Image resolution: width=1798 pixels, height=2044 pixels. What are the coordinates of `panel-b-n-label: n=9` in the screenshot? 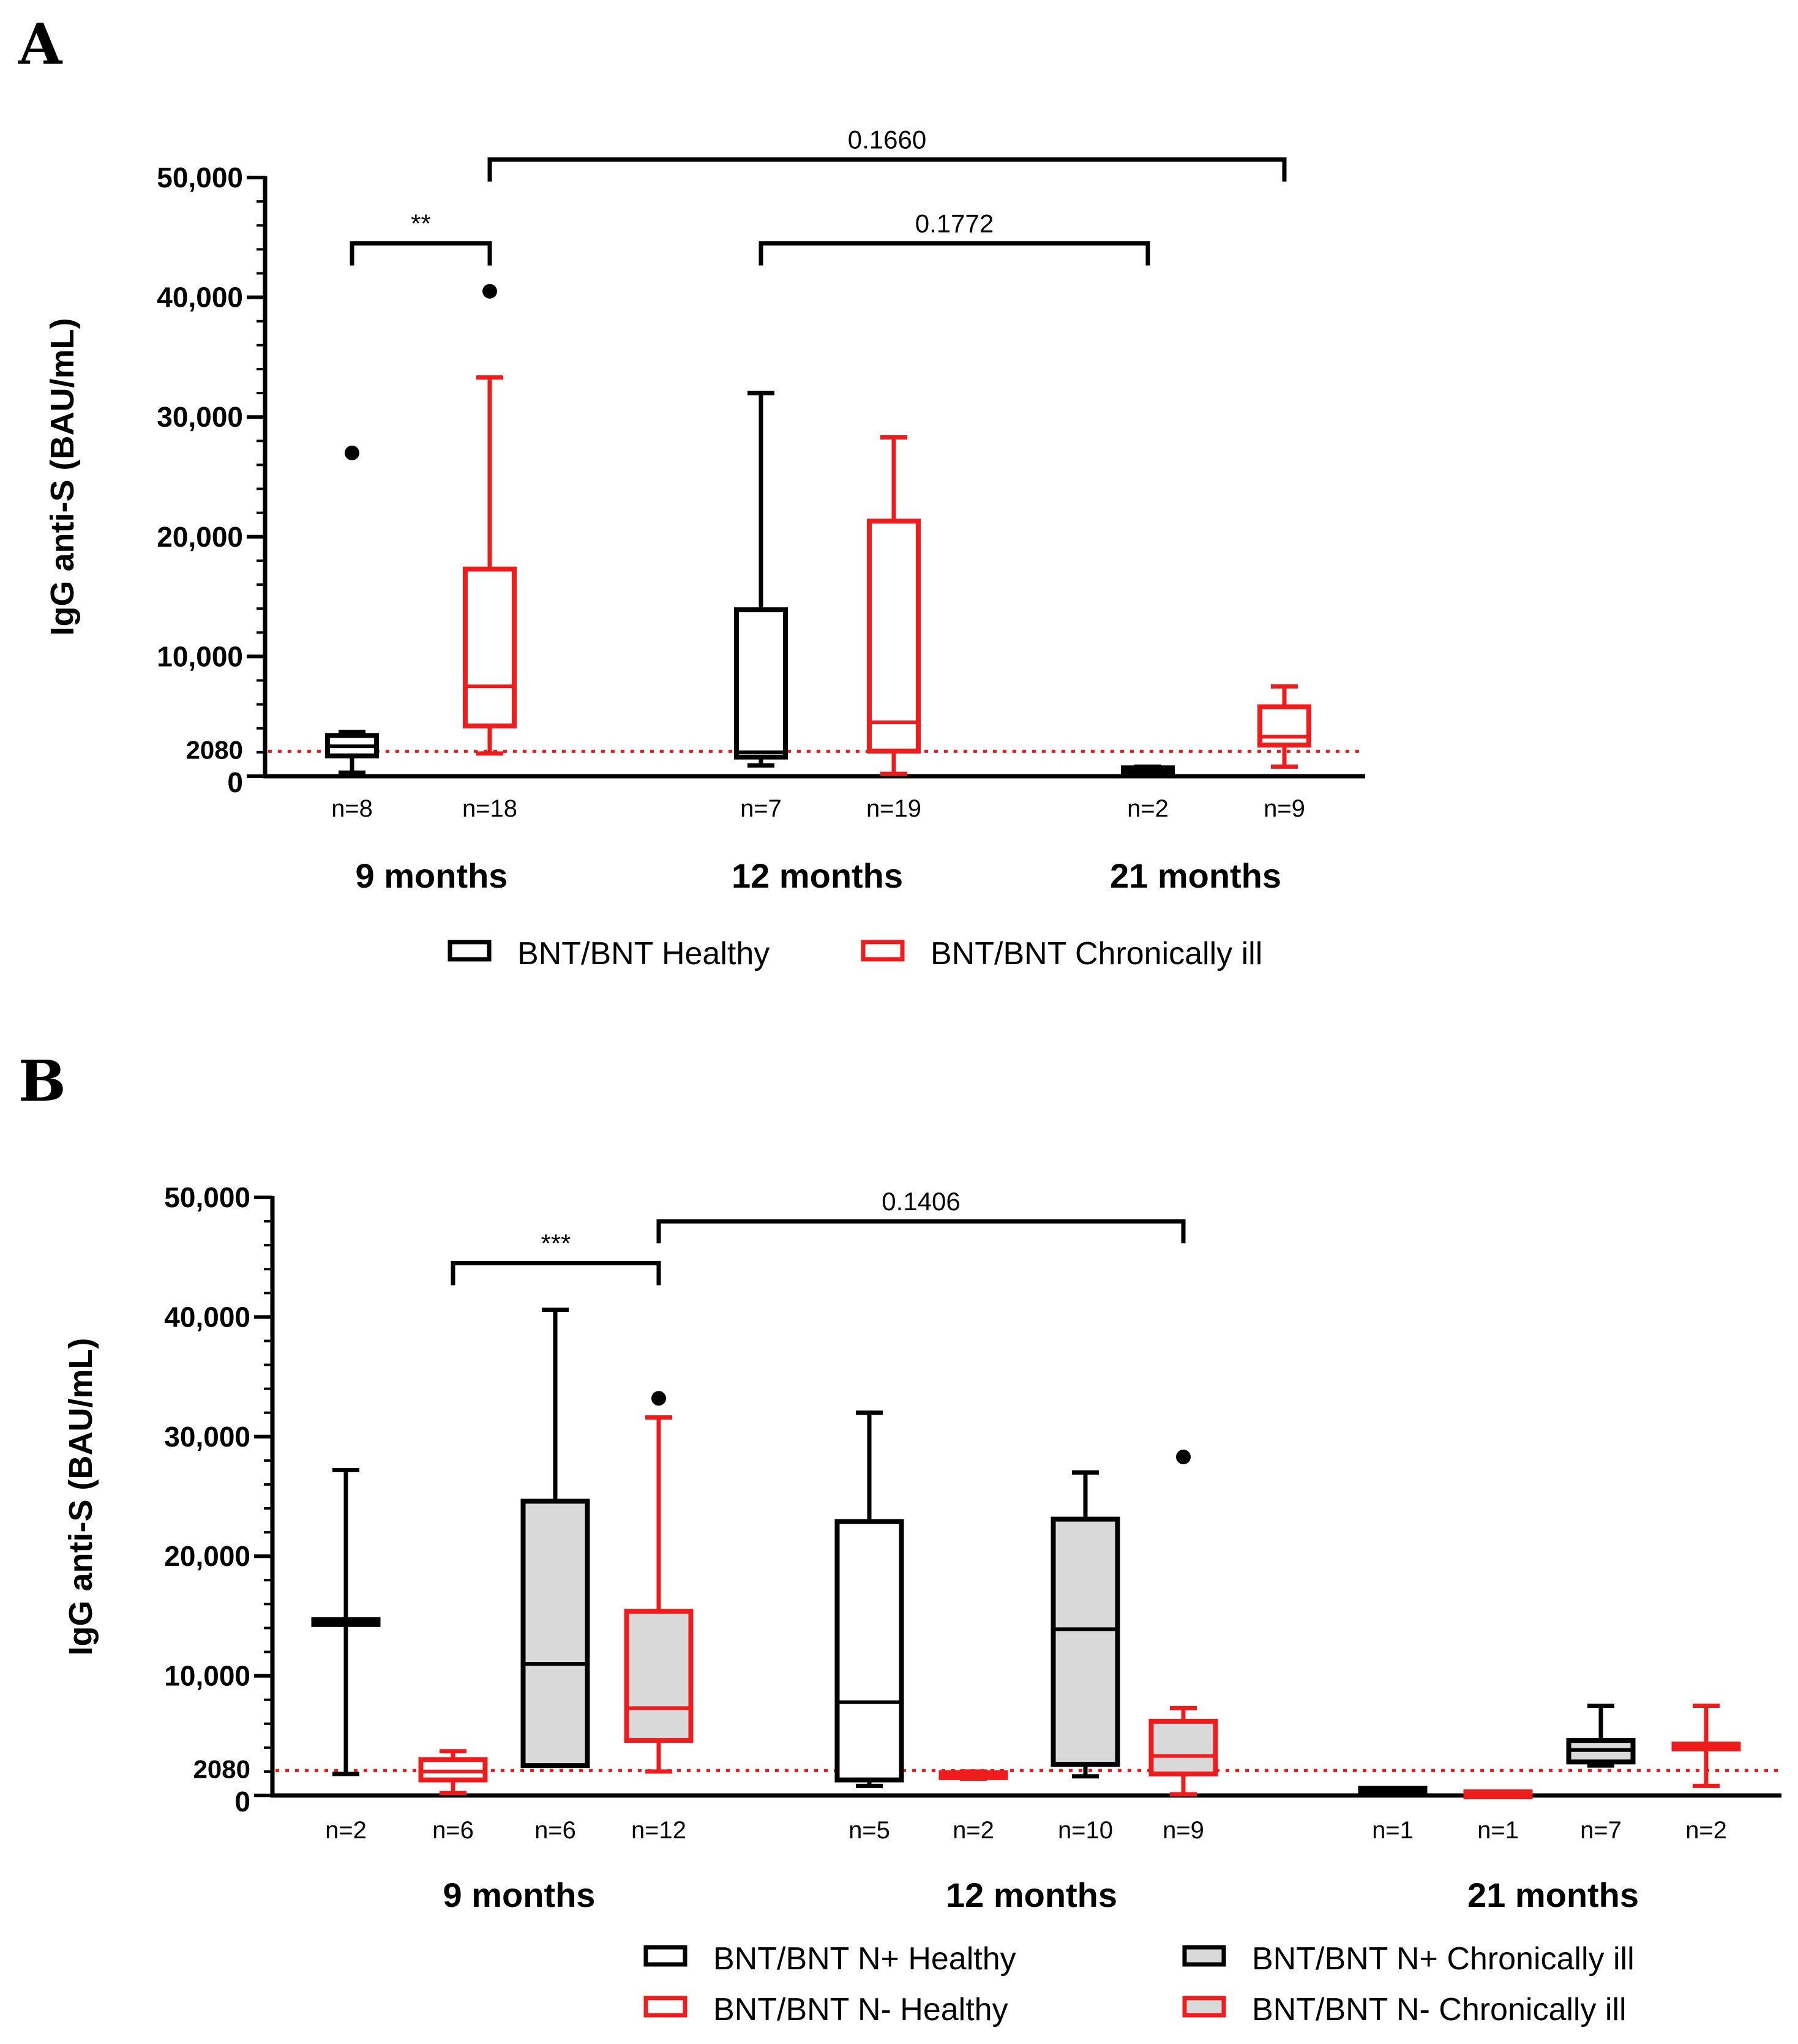 It's located at (1183, 1830).